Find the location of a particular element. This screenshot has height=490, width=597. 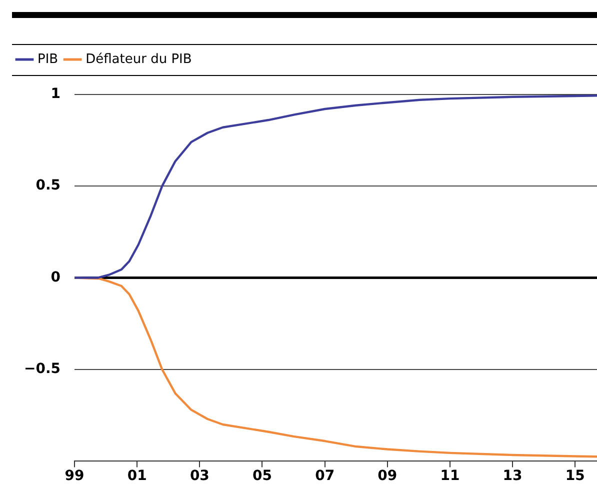

x-tick-label: 07 is located at coordinates (325, 476).